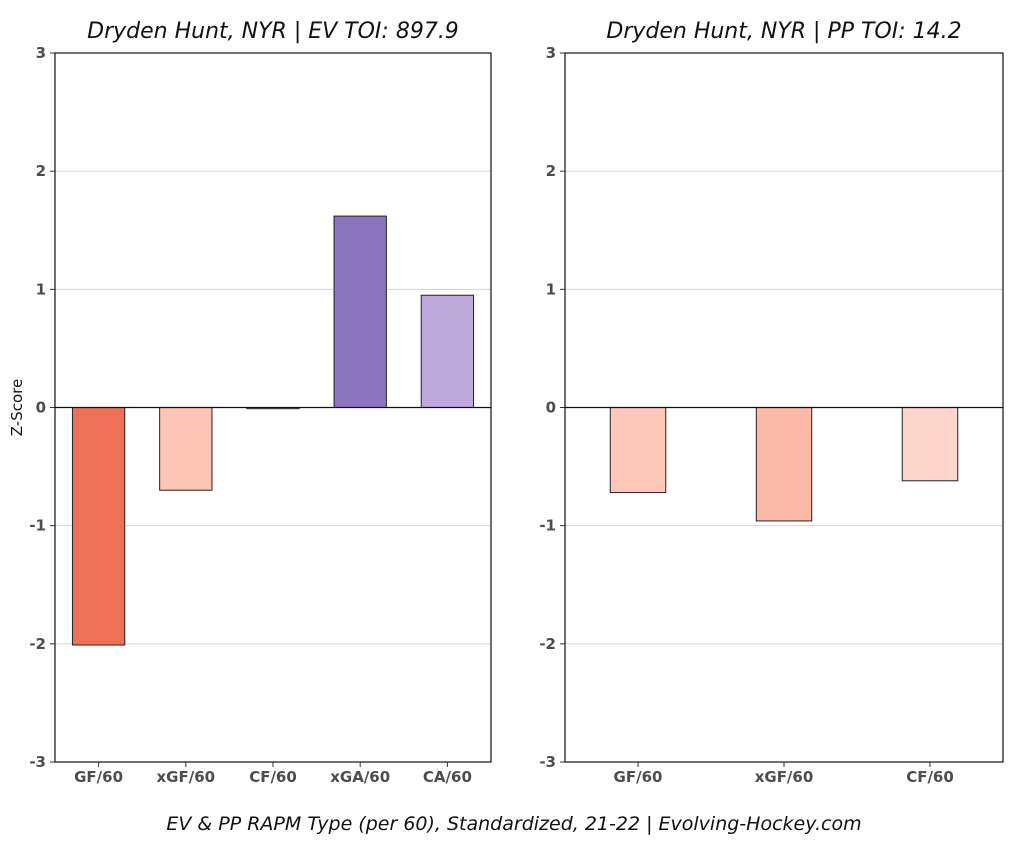 The height and width of the screenshot is (843, 1024). What do you see at coordinates (273, 31) in the screenshot?
I see `chart-title: Dryden Hunt, NYR | EV TOI: 897.9` at bounding box center [273, 31].